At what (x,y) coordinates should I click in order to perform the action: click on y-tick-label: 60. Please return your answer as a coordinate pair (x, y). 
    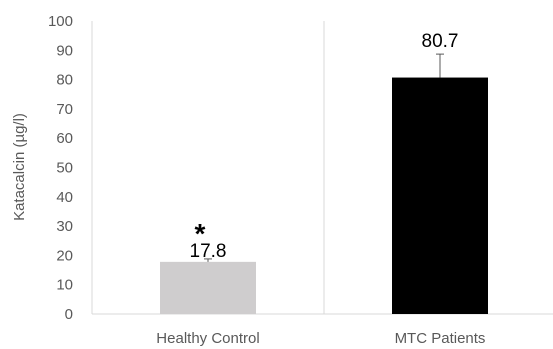
    Looking at the image, I should click on (64, 138).